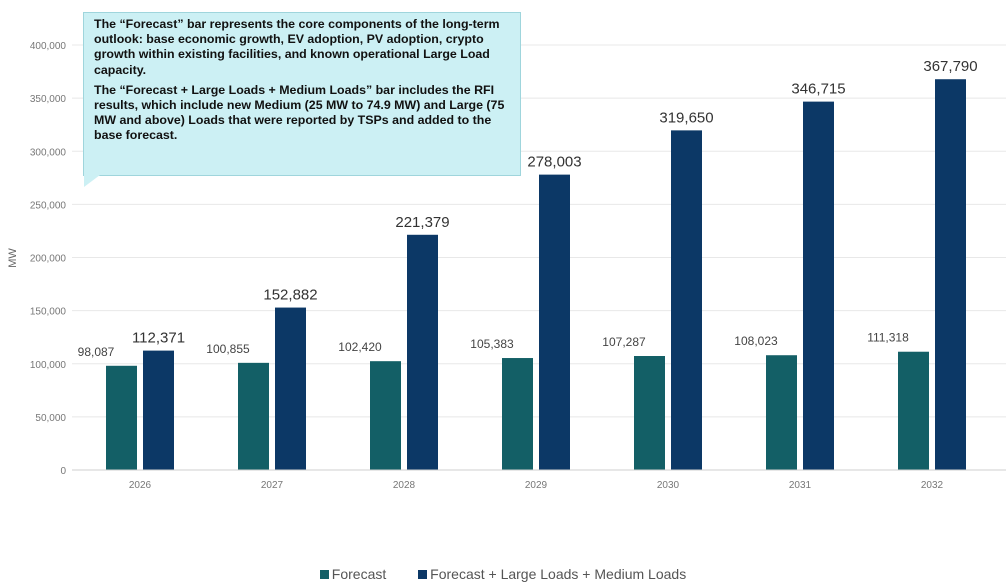  What do you see at coordinates (48, 152) in the screenshot?
I see `y-tick-label: 300,000` at bounding box center [48, 152].